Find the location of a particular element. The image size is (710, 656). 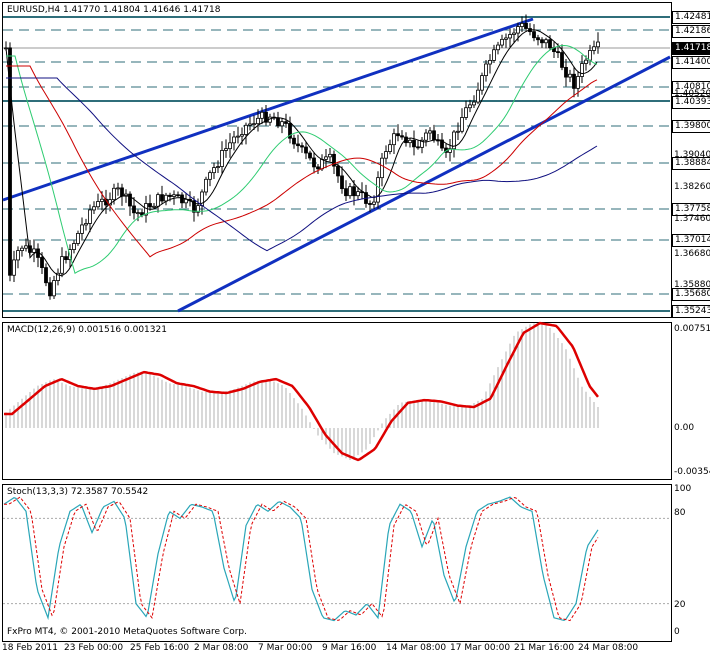

stochastic-level-label: 20 is located at coordinates (680, 605).